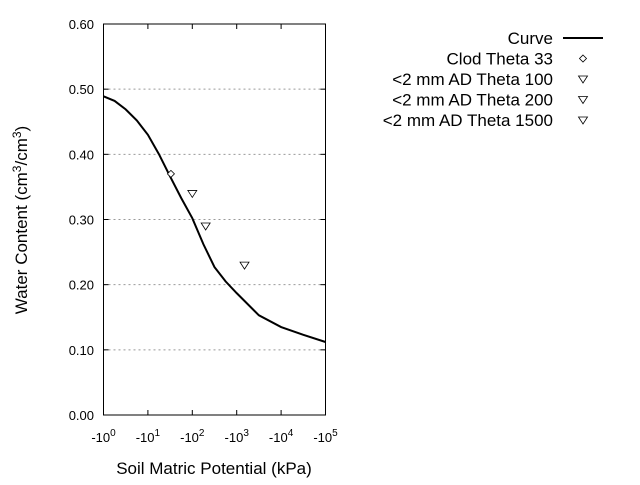  What do you see at coordinates (281, 436) in the screenshot?
I see `x-tick-label: -104` at bounding box center [281, 436].